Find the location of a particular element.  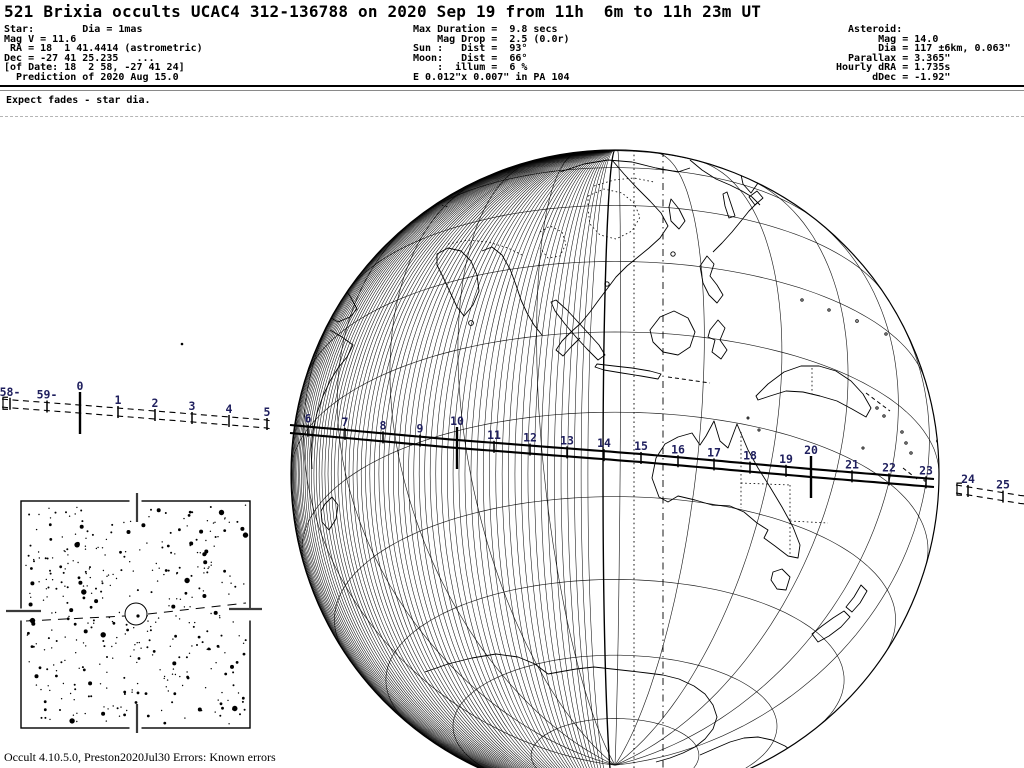

islands-lesser-sunda-islands is located at coordinates (689, 380).